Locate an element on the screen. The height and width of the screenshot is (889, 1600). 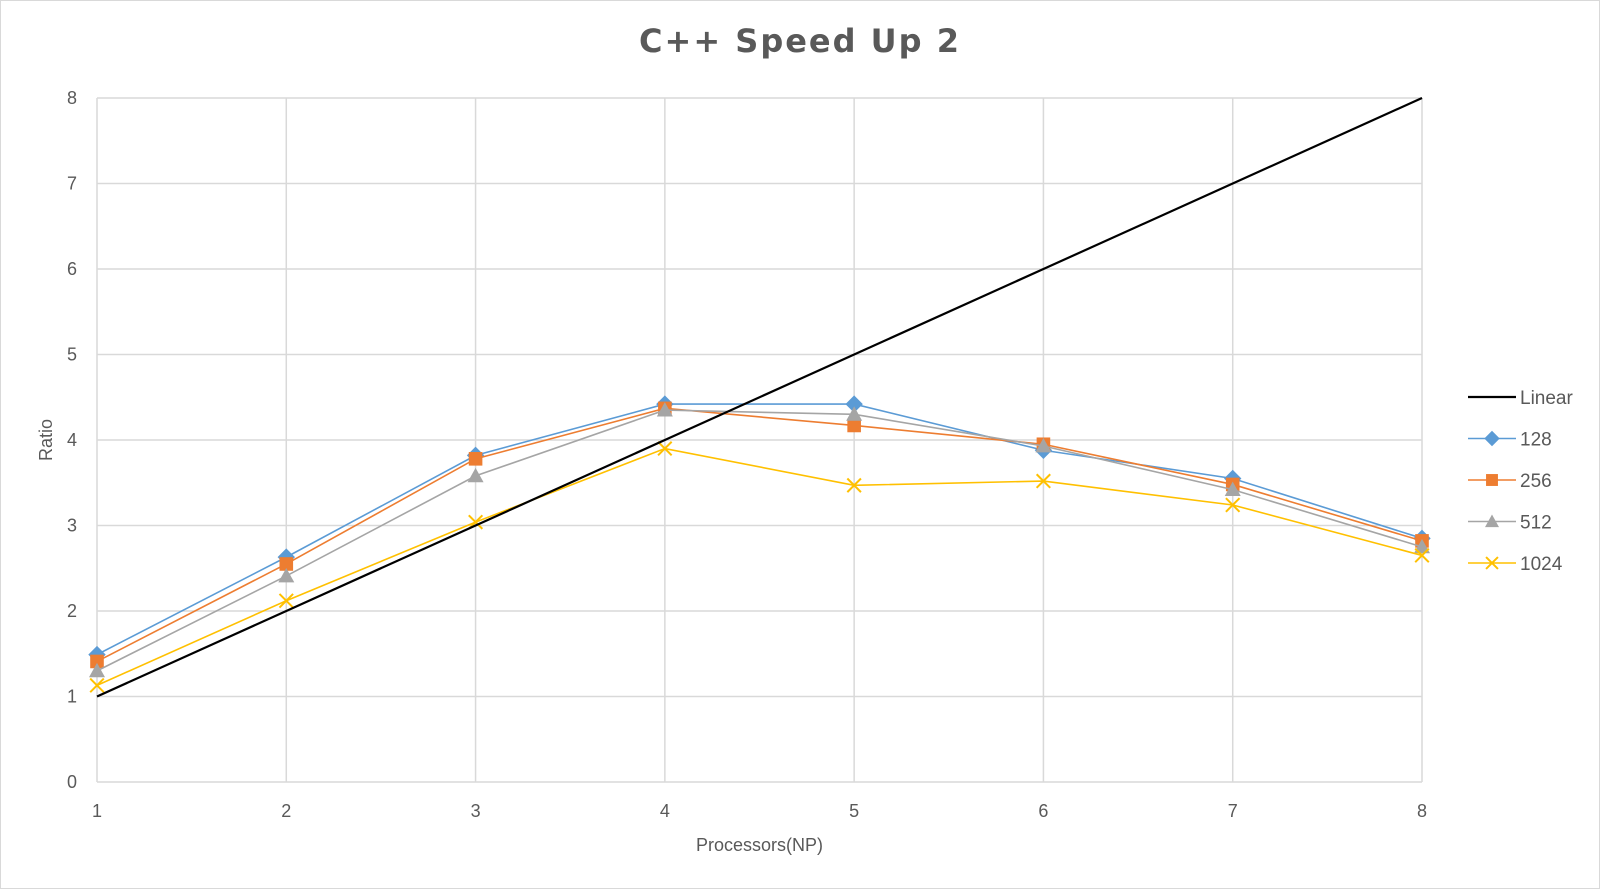
legend-item-128: 128 is located at coordinates (1510, 440).